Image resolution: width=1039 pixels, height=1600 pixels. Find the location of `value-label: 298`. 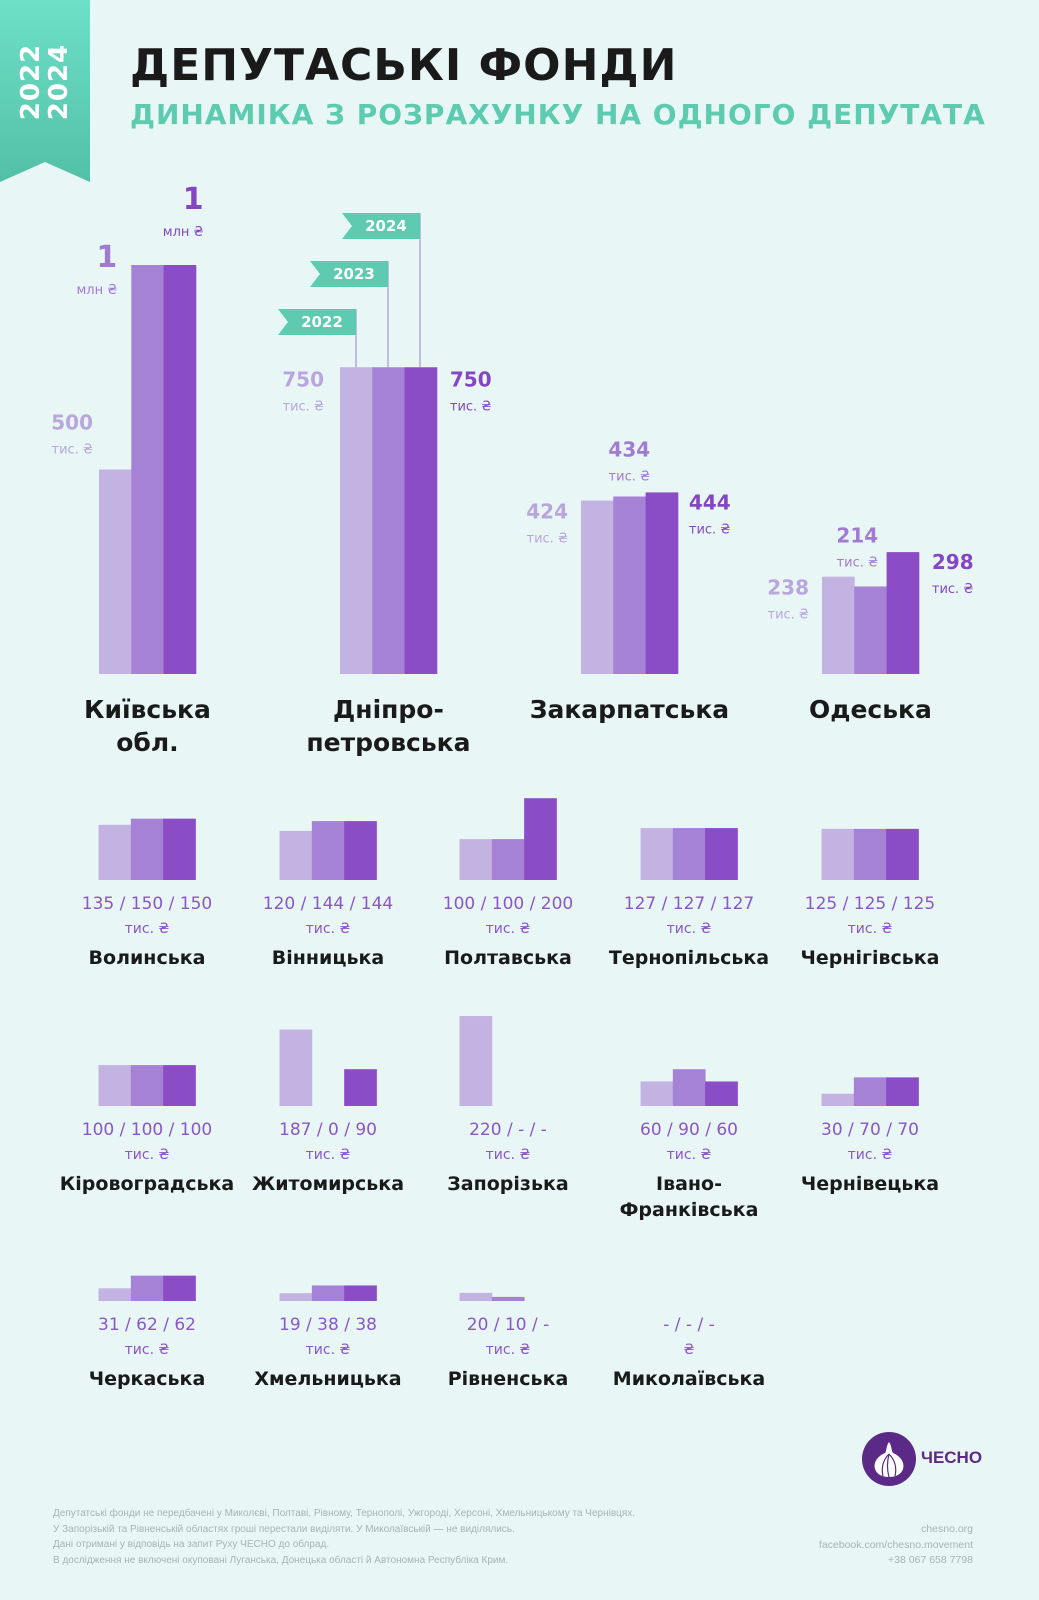

value-label: 298 is located at coordinates (953, 562).